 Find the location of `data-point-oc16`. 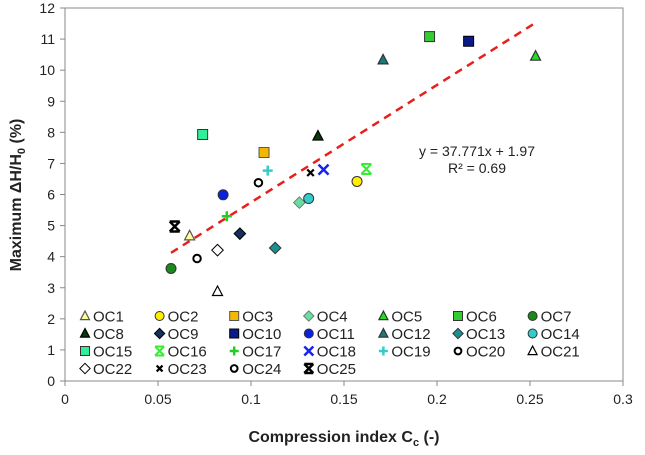

data-point-oc16 is located at coordinates (366, 169).